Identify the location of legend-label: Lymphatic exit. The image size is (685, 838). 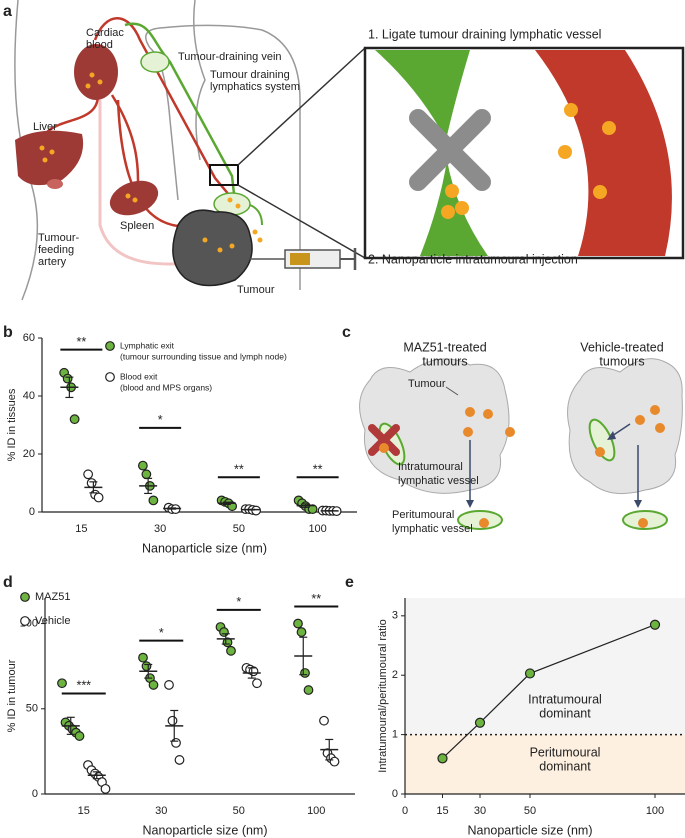
(147, 345).